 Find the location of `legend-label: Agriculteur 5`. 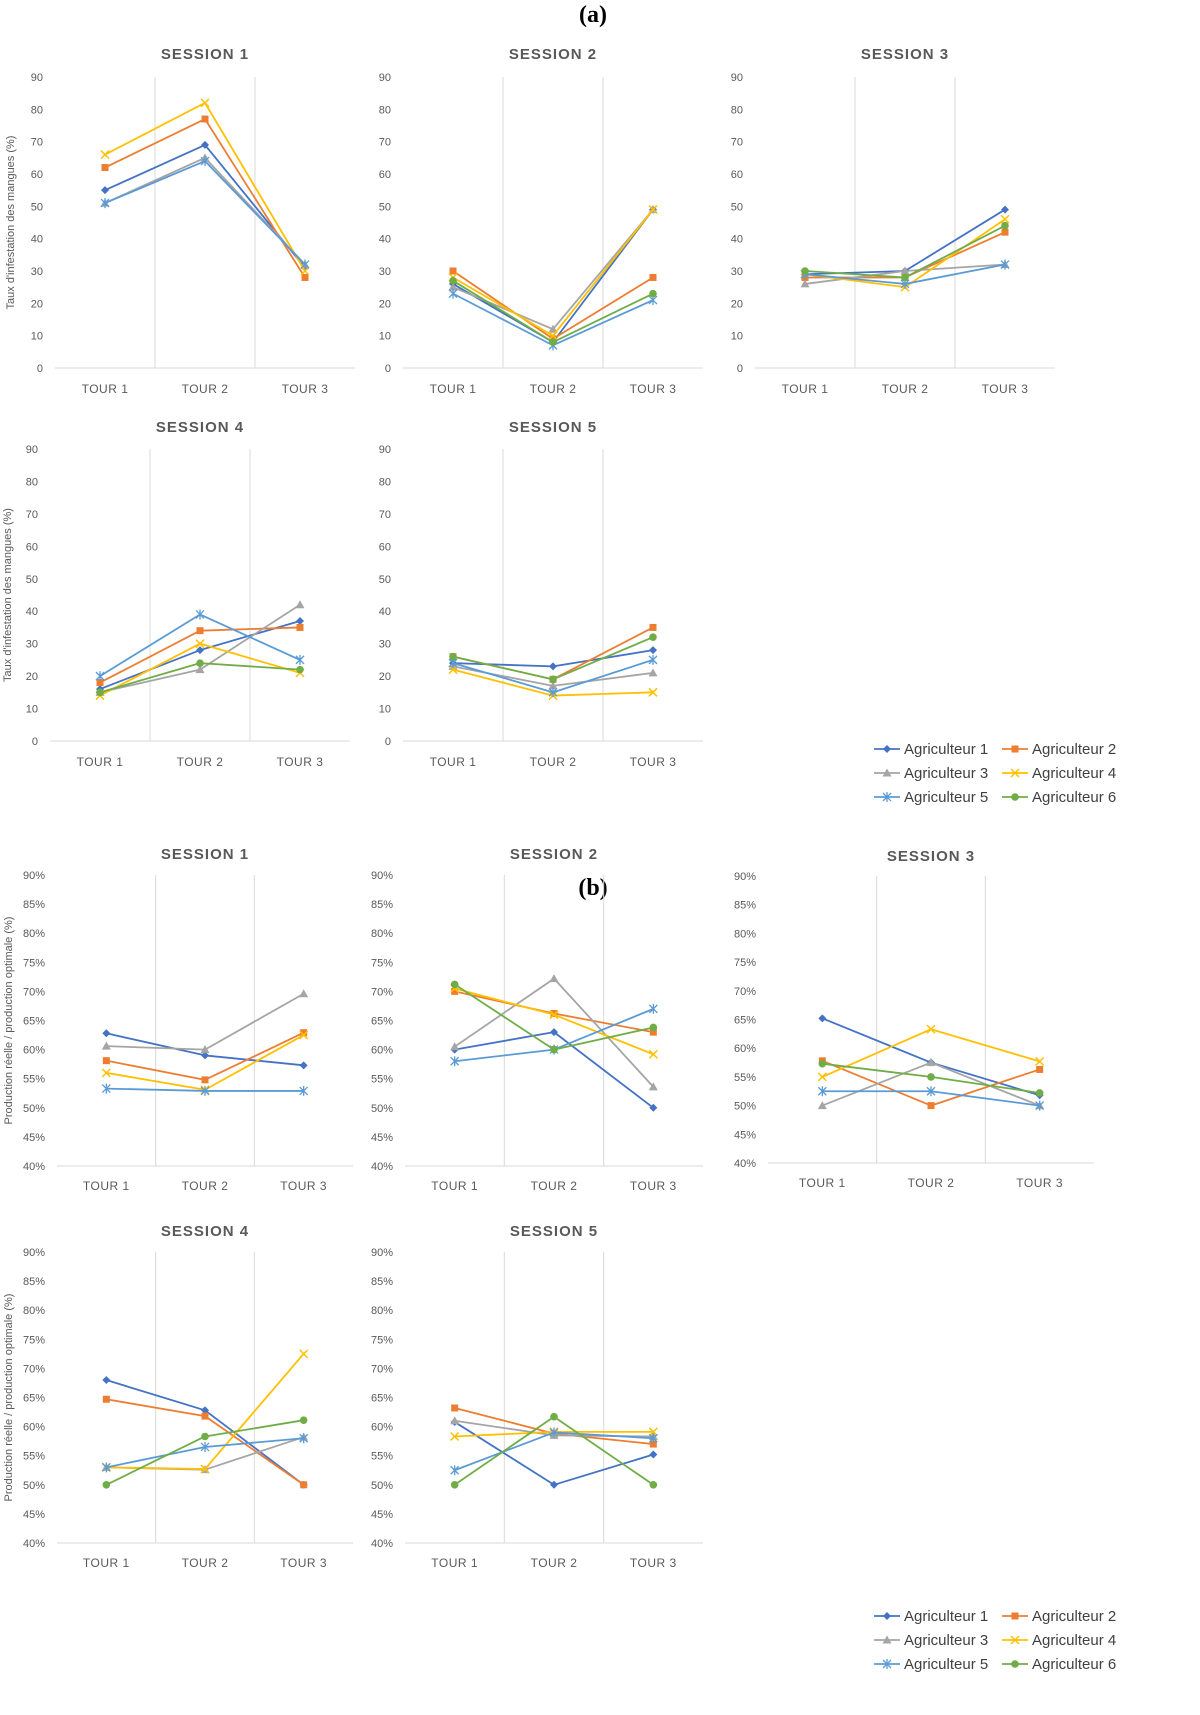

legend-label: Agriculteur 5 is located at coordinates (946, 797).